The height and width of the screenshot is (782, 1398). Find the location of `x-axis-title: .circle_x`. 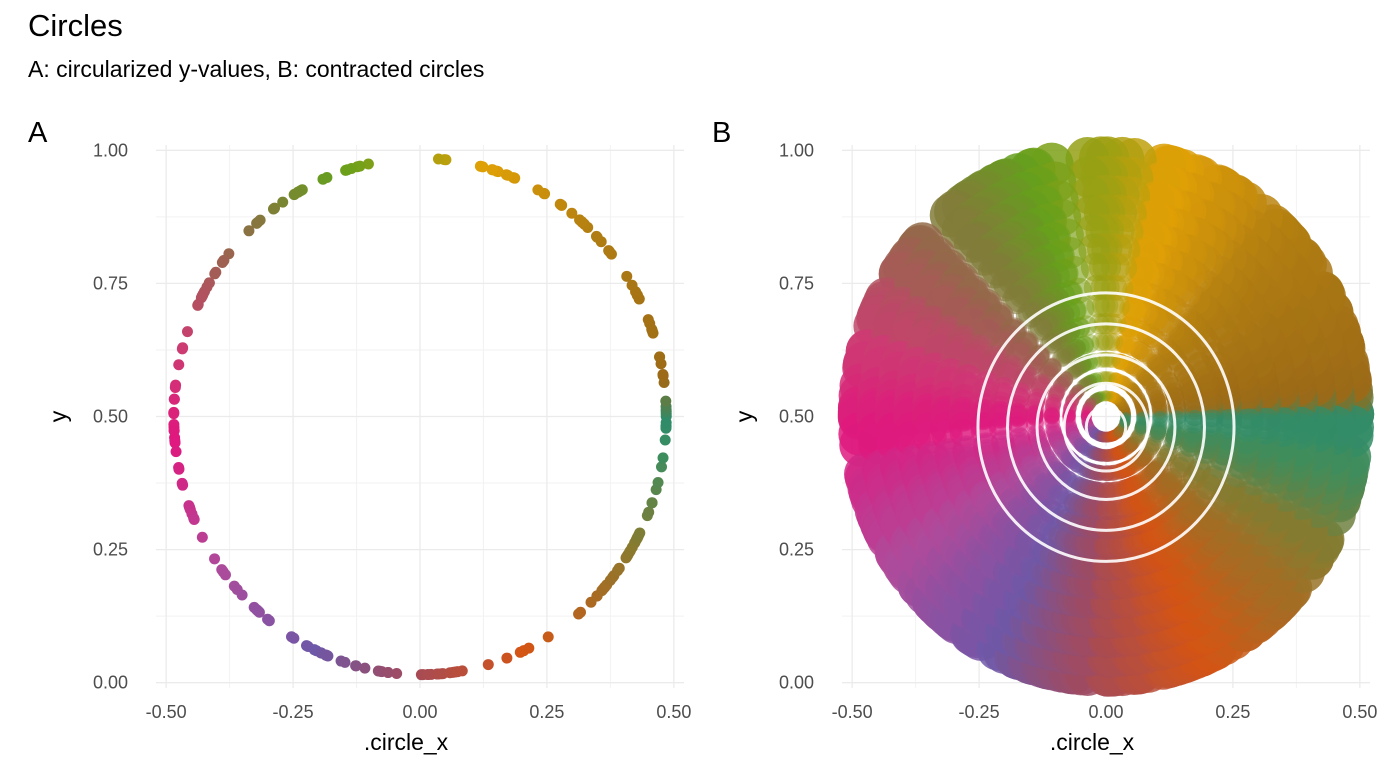

x-axis-title: .circle_x is located at coordinates (1092, 742).